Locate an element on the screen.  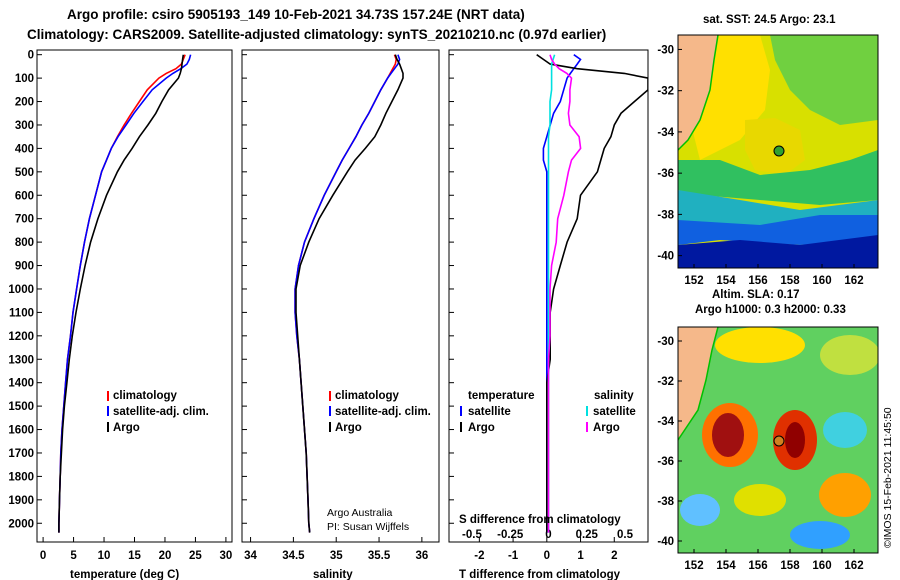
y-tick-label: 0 is located at coordinates (31, 56).